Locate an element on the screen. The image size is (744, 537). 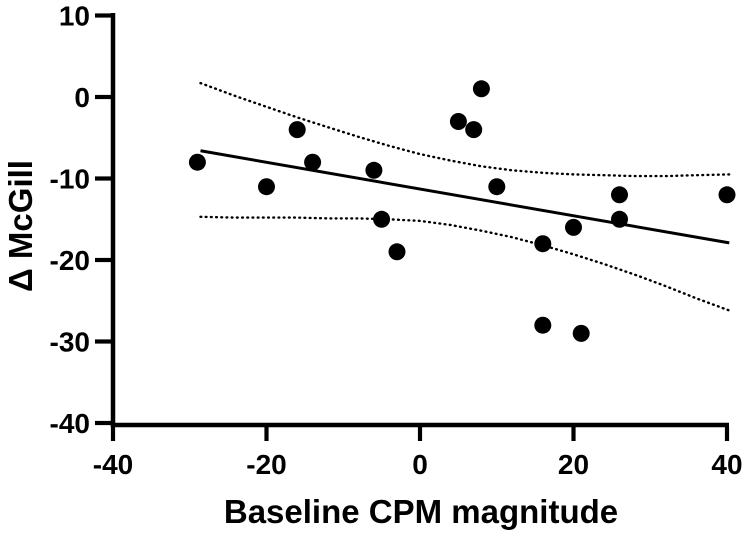
y-tick-label: -30 is located at coordinates (70, 342).